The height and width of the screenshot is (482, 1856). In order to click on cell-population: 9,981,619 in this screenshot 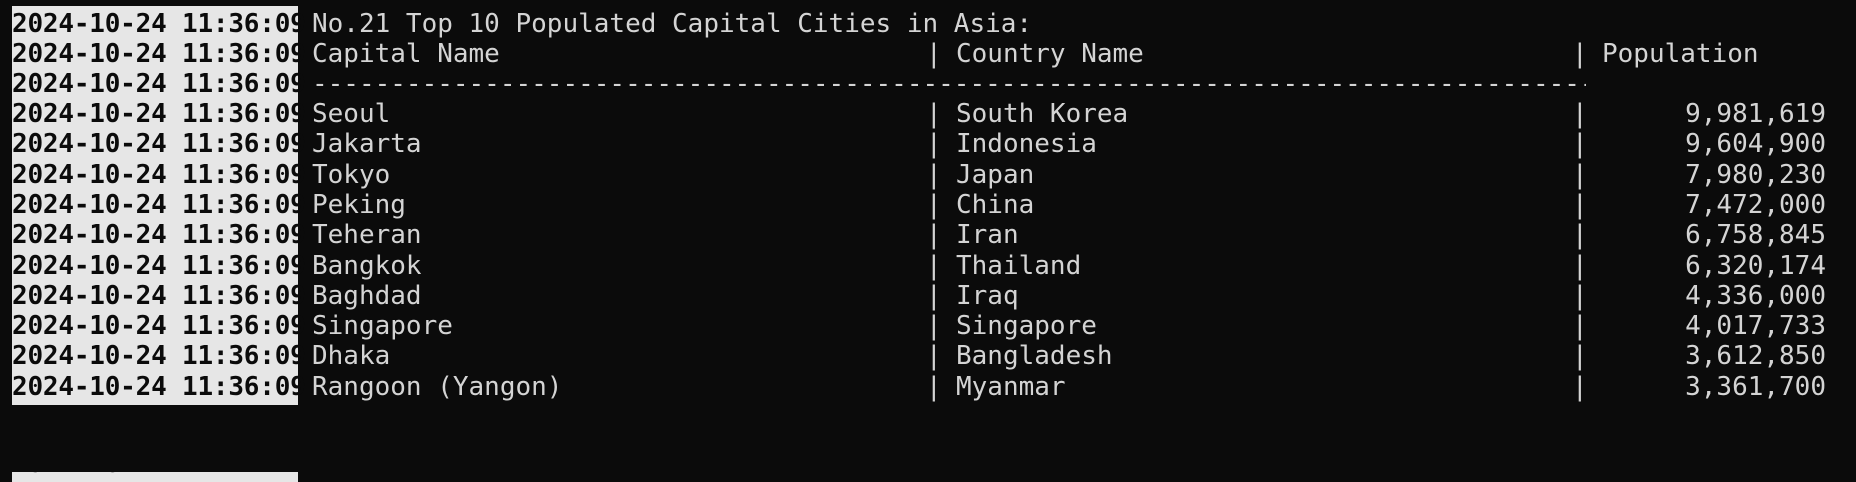, I will do `click(1755, 114)`.